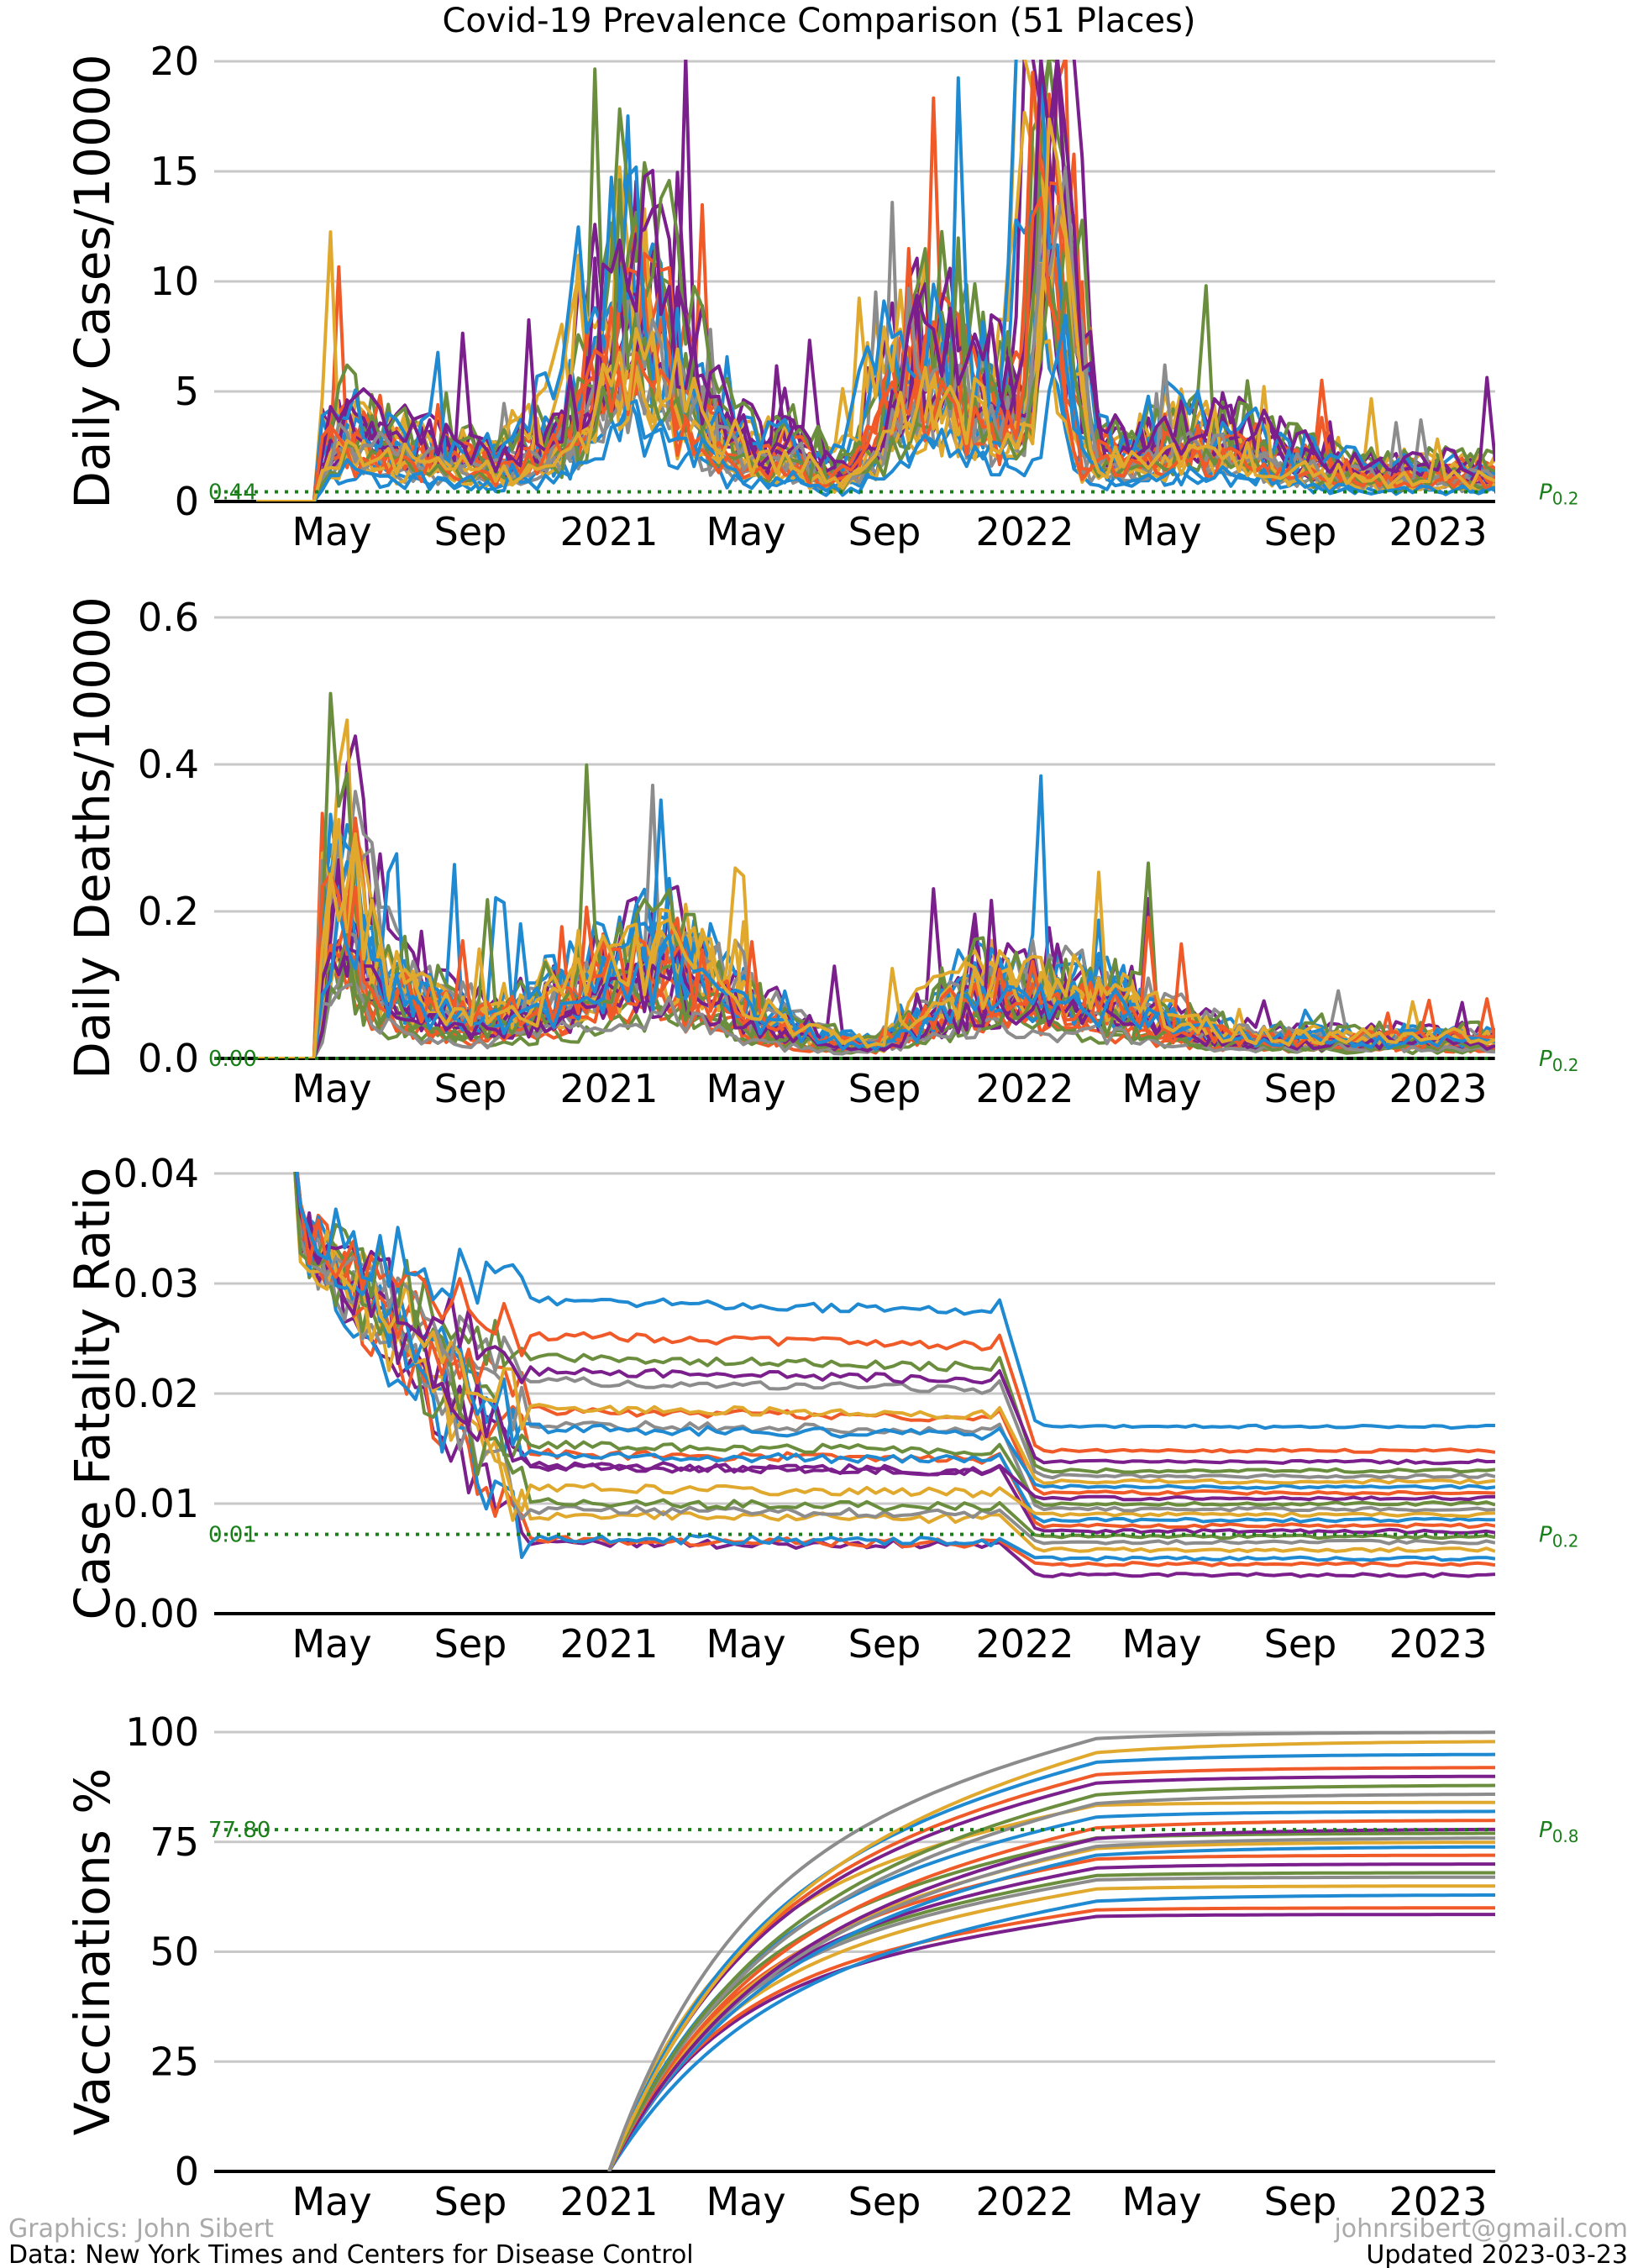  I want to click on percentile-subscript: 0.8, so click(1565, 1836).